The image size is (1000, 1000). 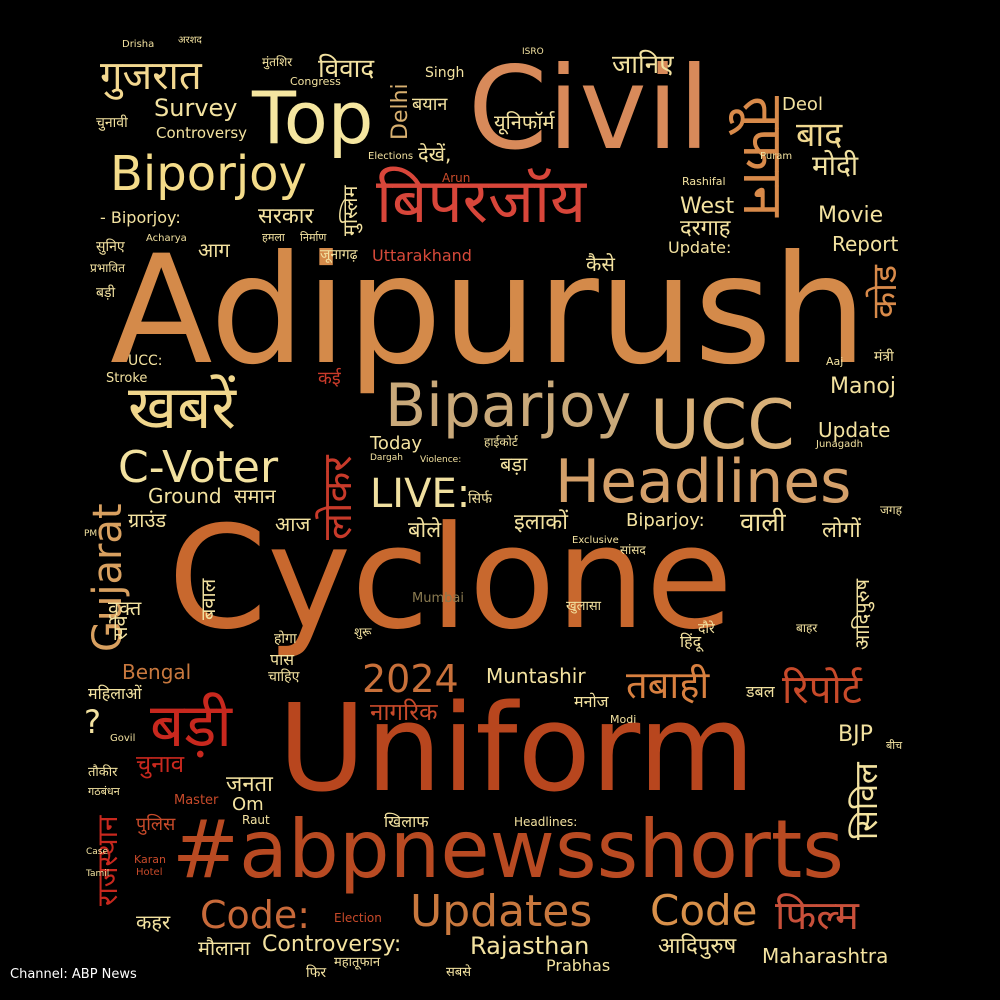 What do you see at coordinates (489, 311) in the screenshot?
I see `word-adipurush: Adipurush` at bounding box center [489, 311].